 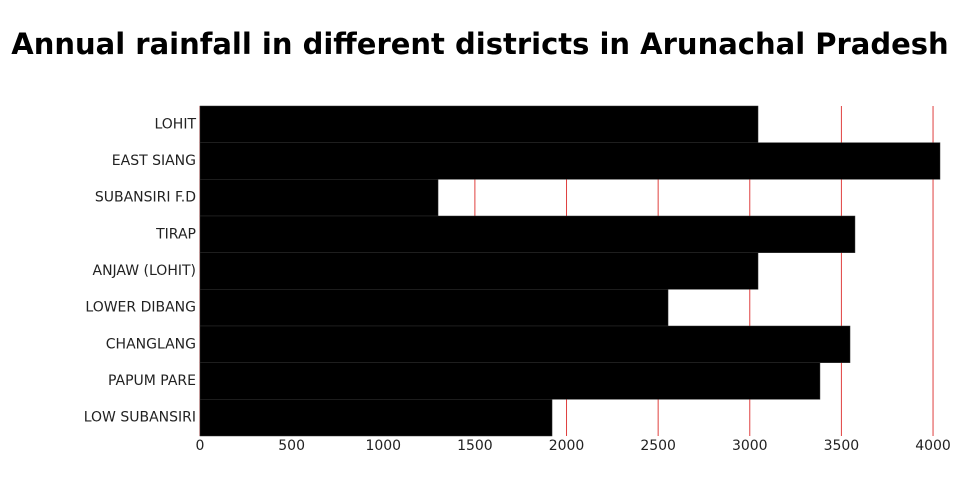 I want to click on y-tick-label: SUBANSIRI F.D, so click(x=145, y=198).